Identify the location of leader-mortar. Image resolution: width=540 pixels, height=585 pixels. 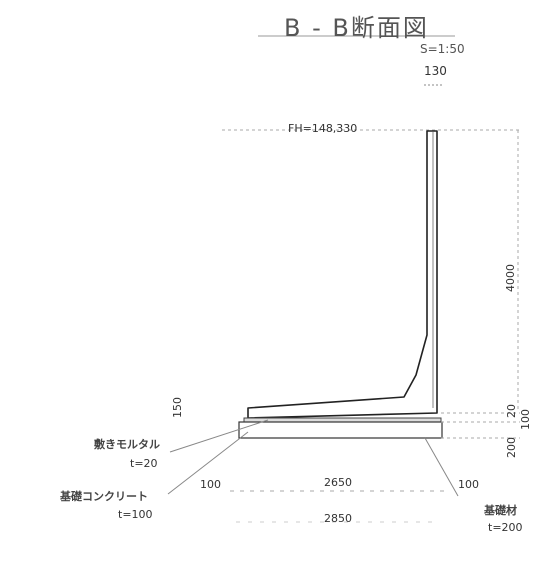
(219, 436).